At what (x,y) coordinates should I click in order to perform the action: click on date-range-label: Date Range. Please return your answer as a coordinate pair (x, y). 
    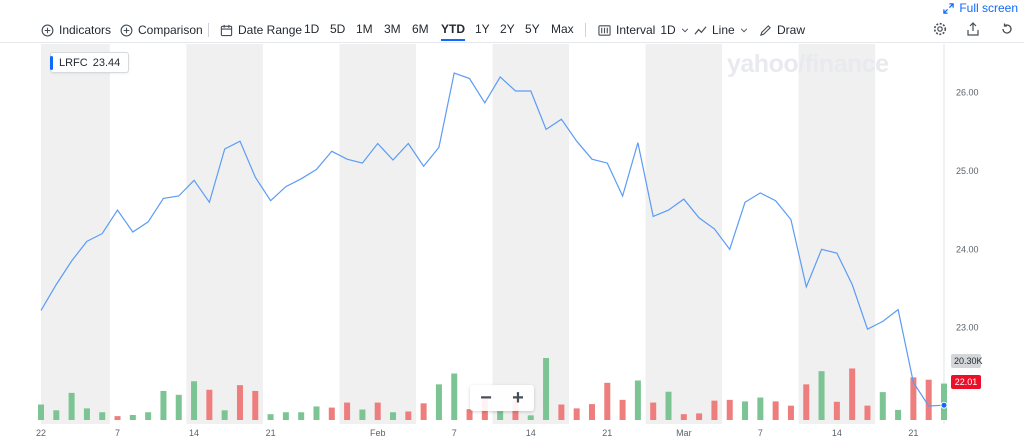
    Looking at the image, I should click on (270, 30).